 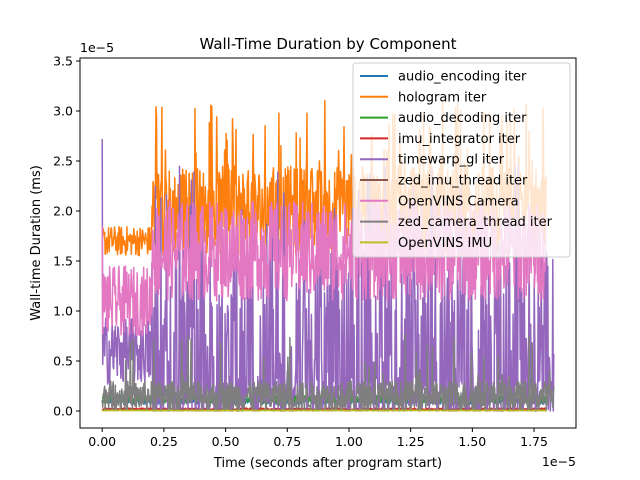 What do you see at coordinates (164, 441) in the screenshot?
I see `x-tick-label: 0.25` at bounding box center [164, 441].